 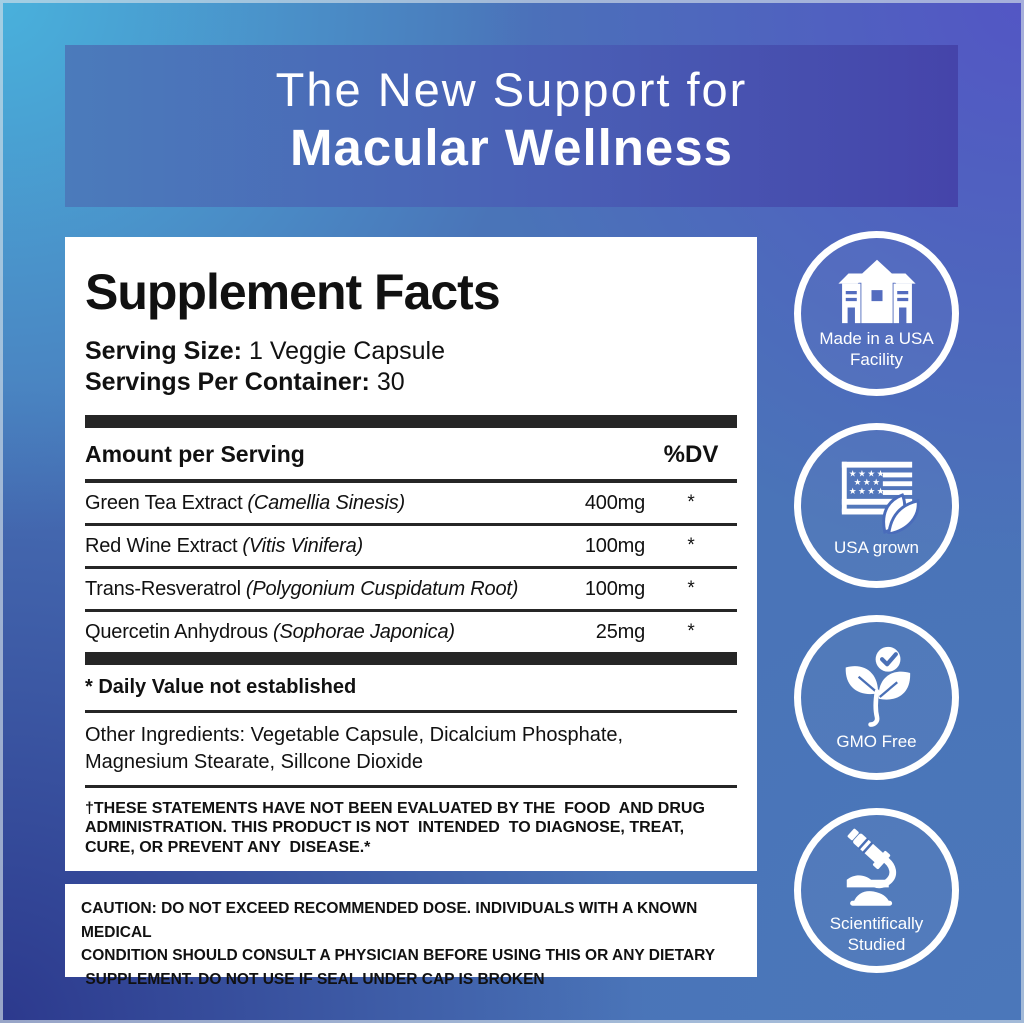 What do you see at coordinates (511, 89) in the screenshot?
I see `banner-subtitle: The New Support for` at bounding box center [511, 89].